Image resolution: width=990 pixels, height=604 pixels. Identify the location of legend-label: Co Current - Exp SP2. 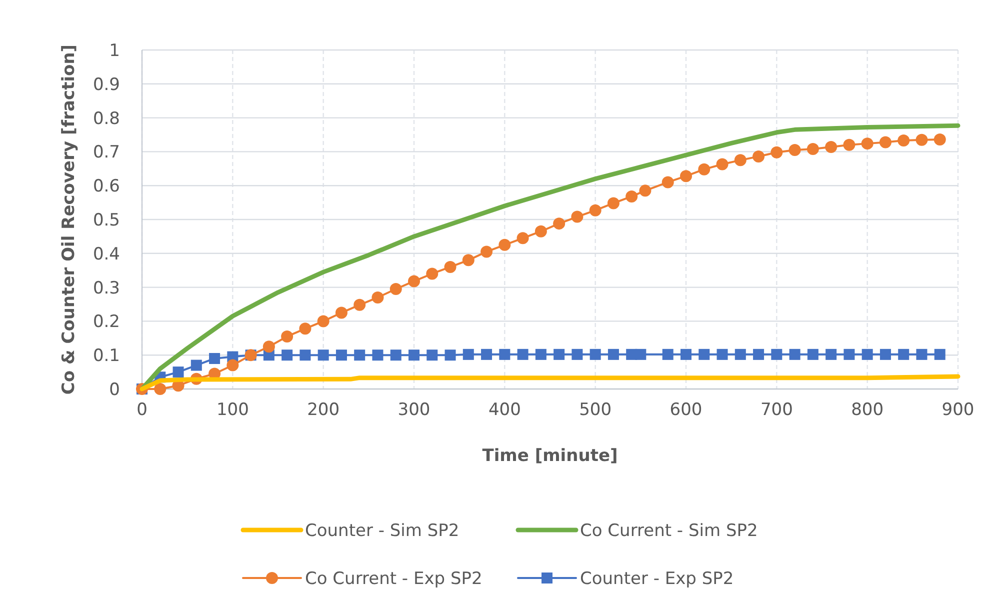
(393, 578).